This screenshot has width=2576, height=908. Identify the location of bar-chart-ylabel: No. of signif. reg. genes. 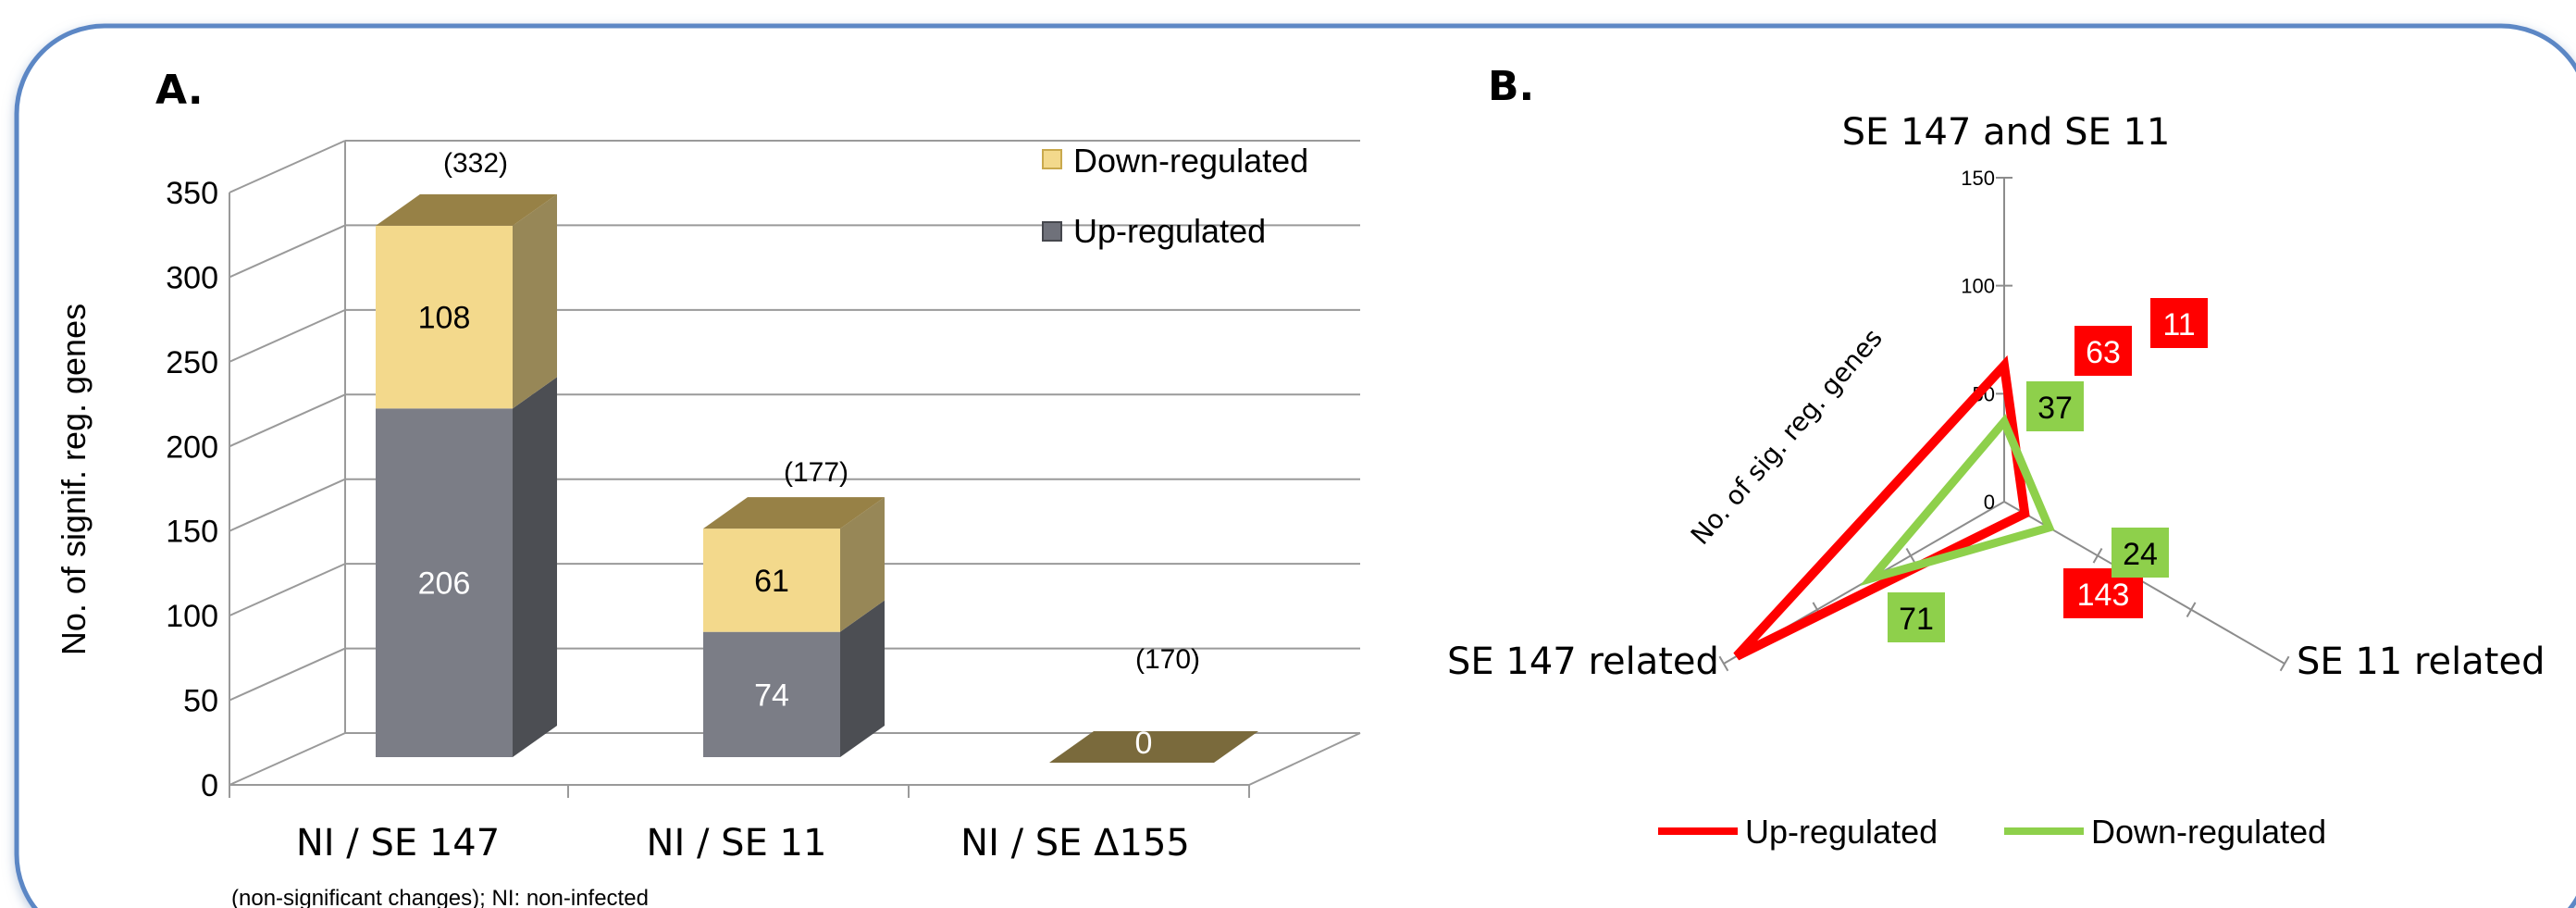
(74, 479).